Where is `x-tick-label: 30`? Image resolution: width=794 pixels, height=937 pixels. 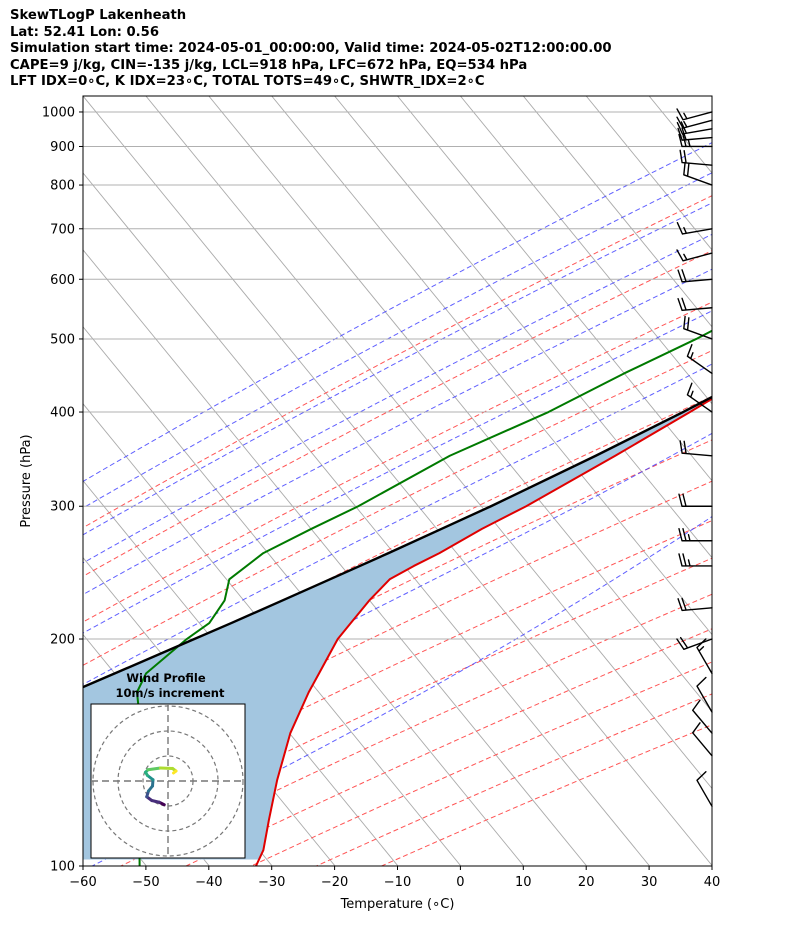 x-tick-label: 30 is located at coordinates (649, 882).